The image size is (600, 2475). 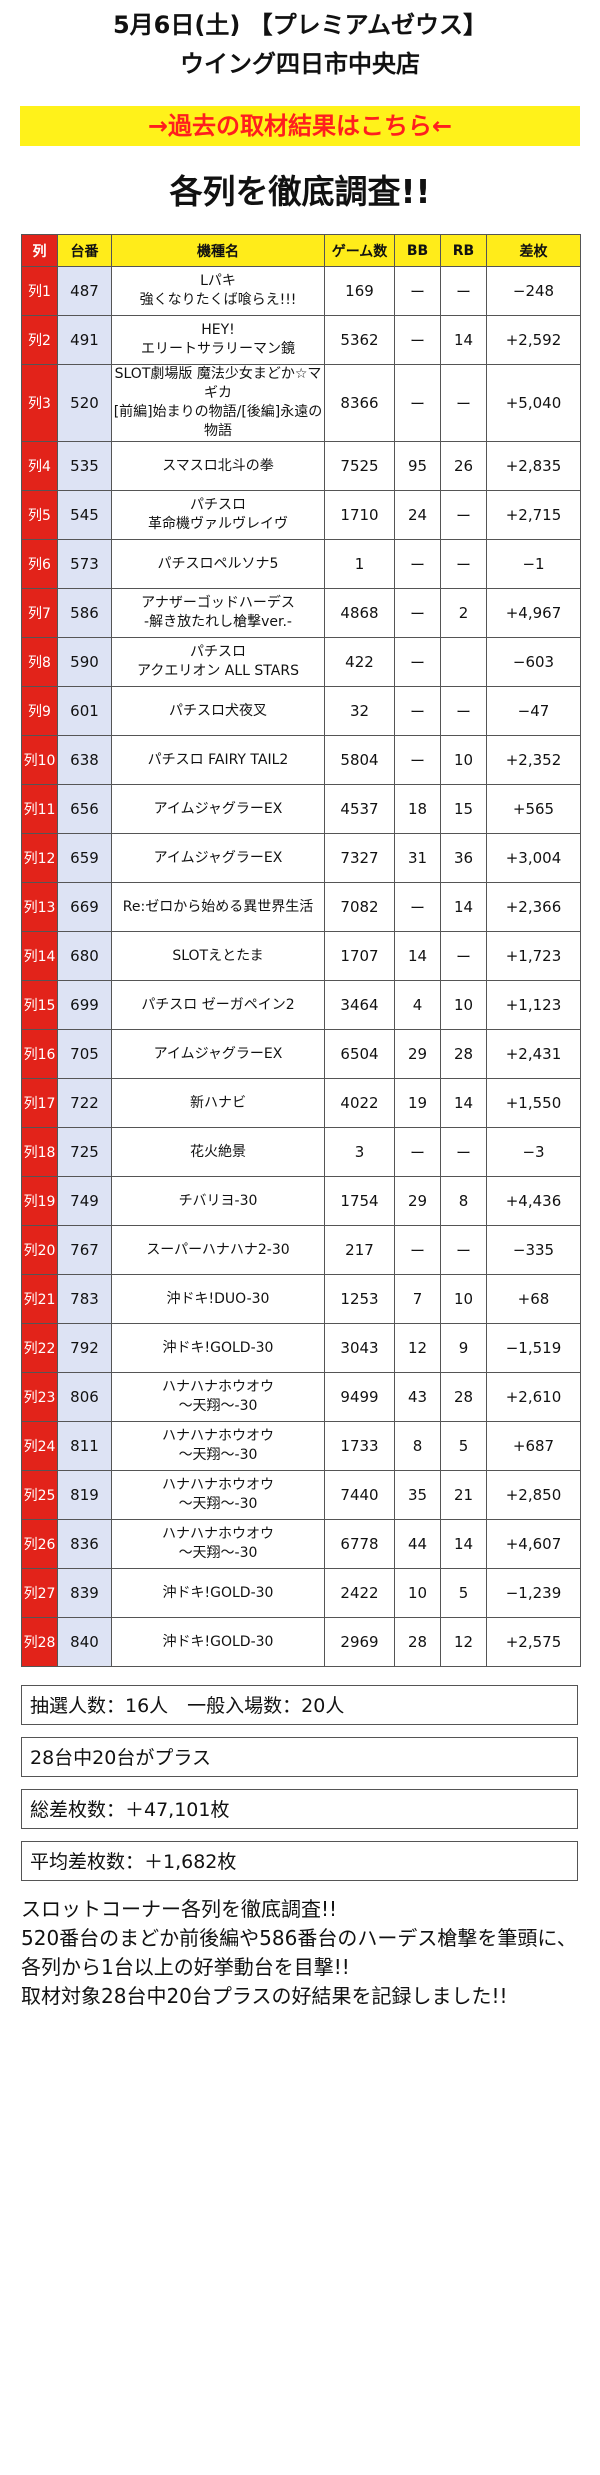 I want to click on bb-count: 19, so click(x=417, y=1103).